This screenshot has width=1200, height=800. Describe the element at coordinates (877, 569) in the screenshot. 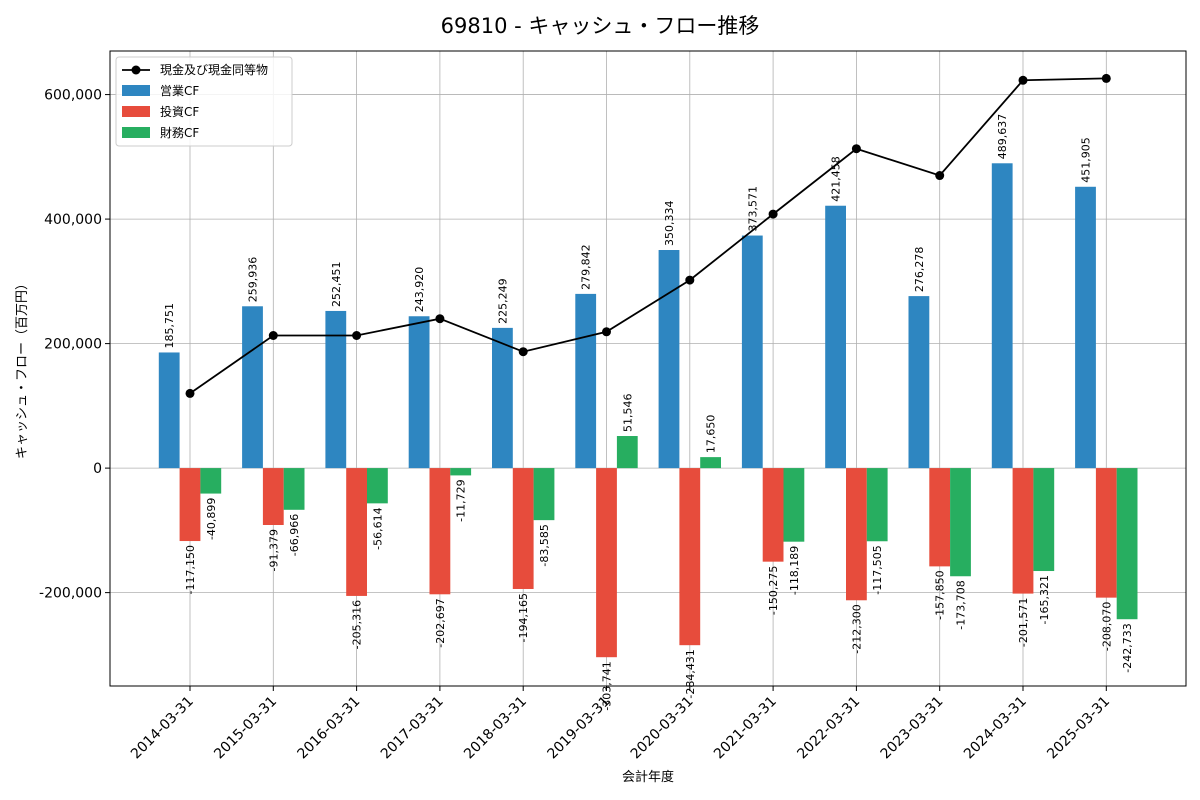

I see `bar-value-label: -117,505` at that location.